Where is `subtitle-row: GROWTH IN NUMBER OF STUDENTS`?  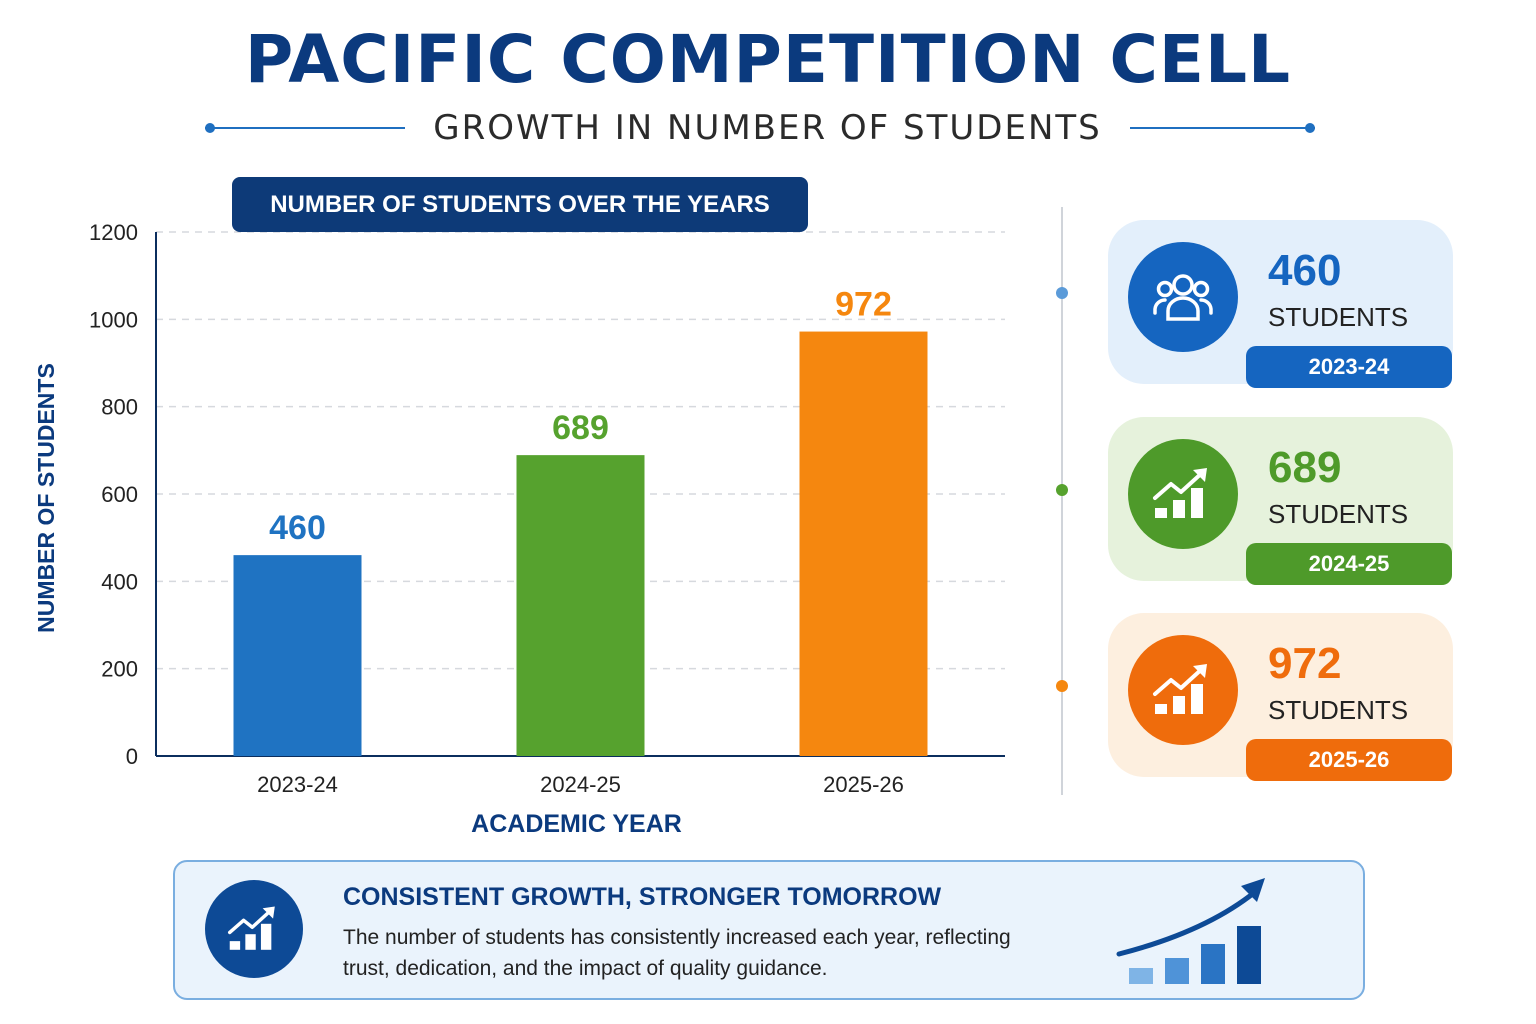
subtitle-row: GROWTH IN NUMBER OF STUDENTS is located at coordinates (760, 128).